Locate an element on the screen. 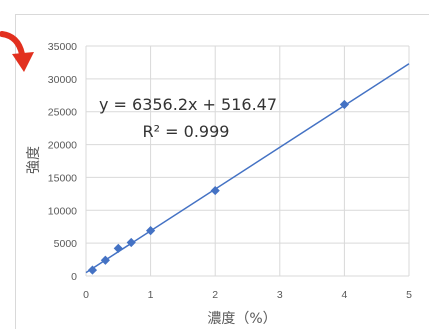 The width and height of the screenshot is (429, 329). y-tick-label: 25000 is located at coordinates (62, 113).